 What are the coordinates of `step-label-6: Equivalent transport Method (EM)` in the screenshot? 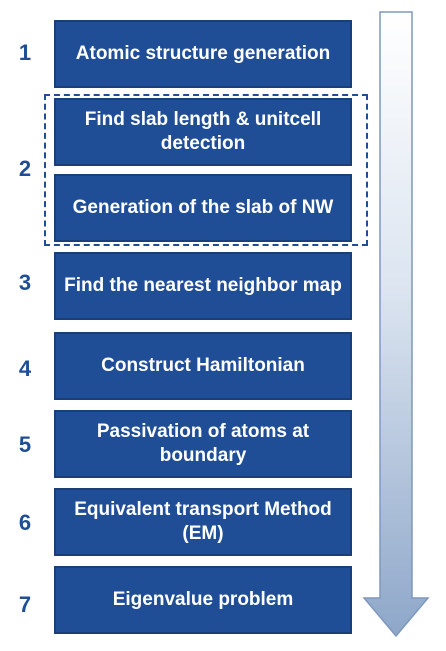 It's located at (203, 521).